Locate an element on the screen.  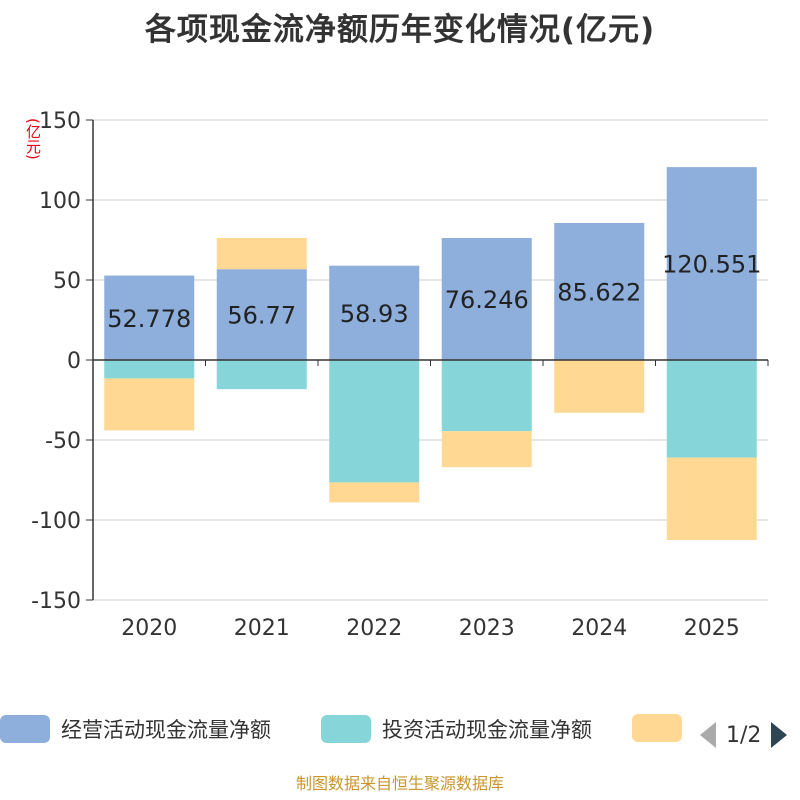
x-tick-label: 2021 is located at coordinates (262, 628).